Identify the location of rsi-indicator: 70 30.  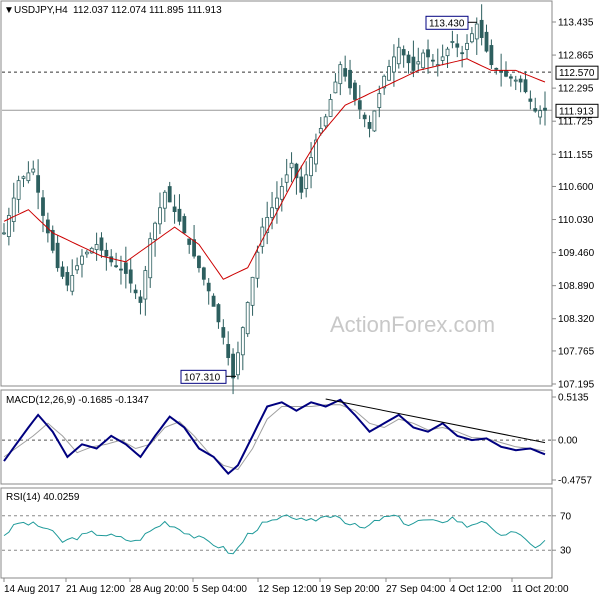
(287, 533).